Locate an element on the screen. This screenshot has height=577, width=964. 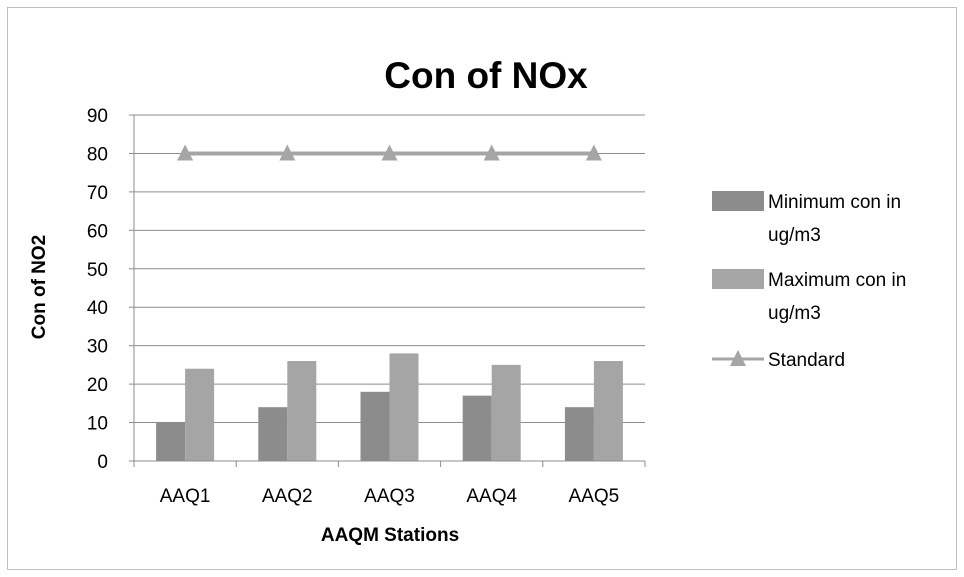
y-tick-label: 0 is located at coordinates (102, 462).